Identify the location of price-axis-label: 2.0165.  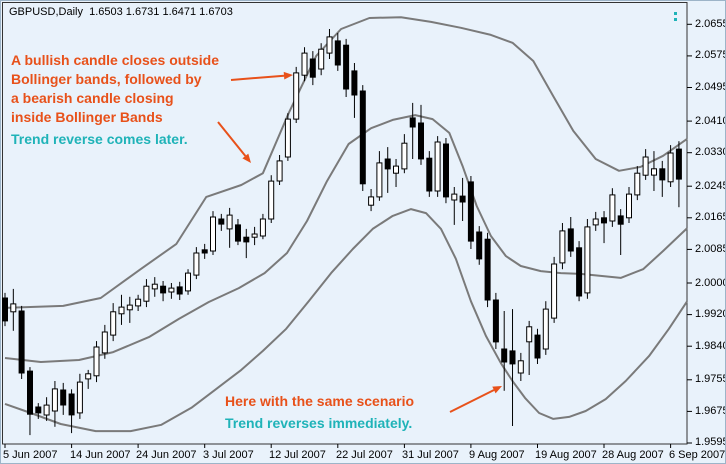
(710, 217).